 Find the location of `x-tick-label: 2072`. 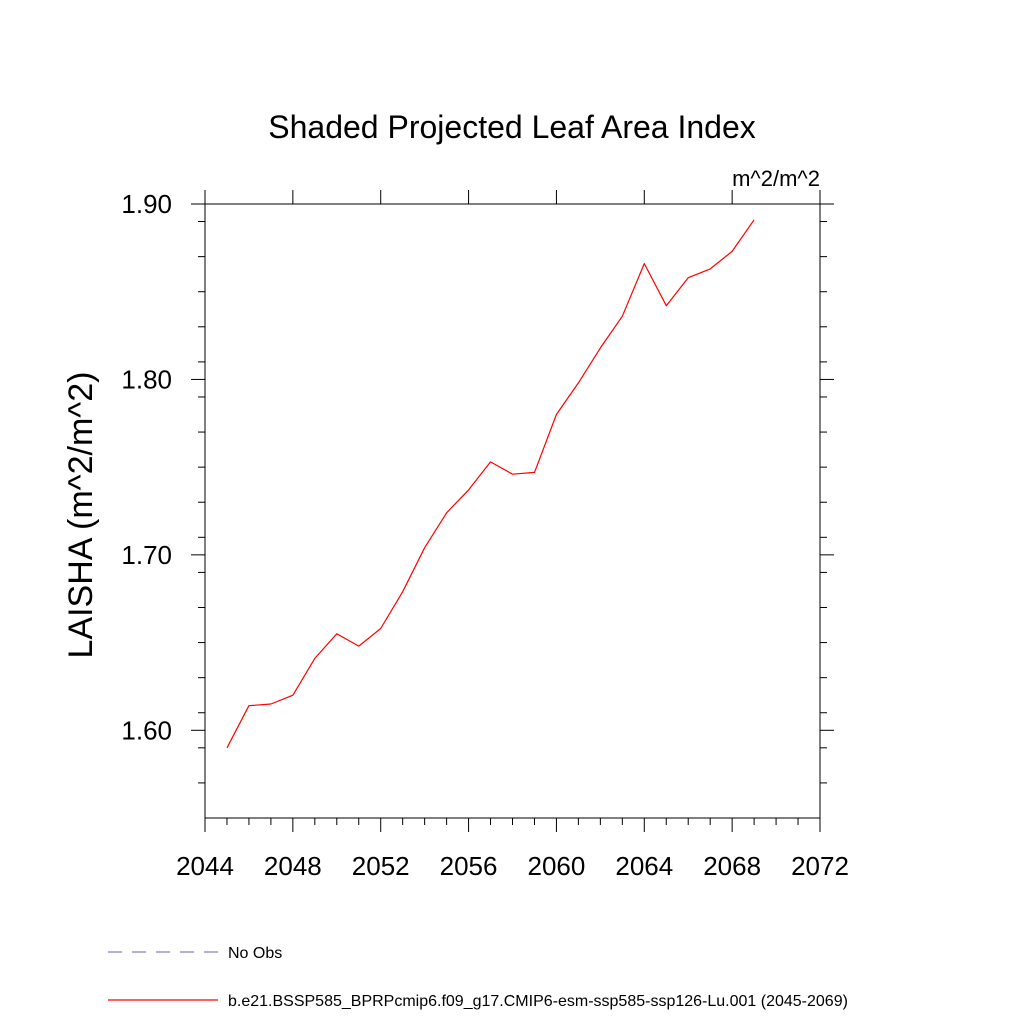

x-tick-label: 2072 is located at coordinates (820, 866).